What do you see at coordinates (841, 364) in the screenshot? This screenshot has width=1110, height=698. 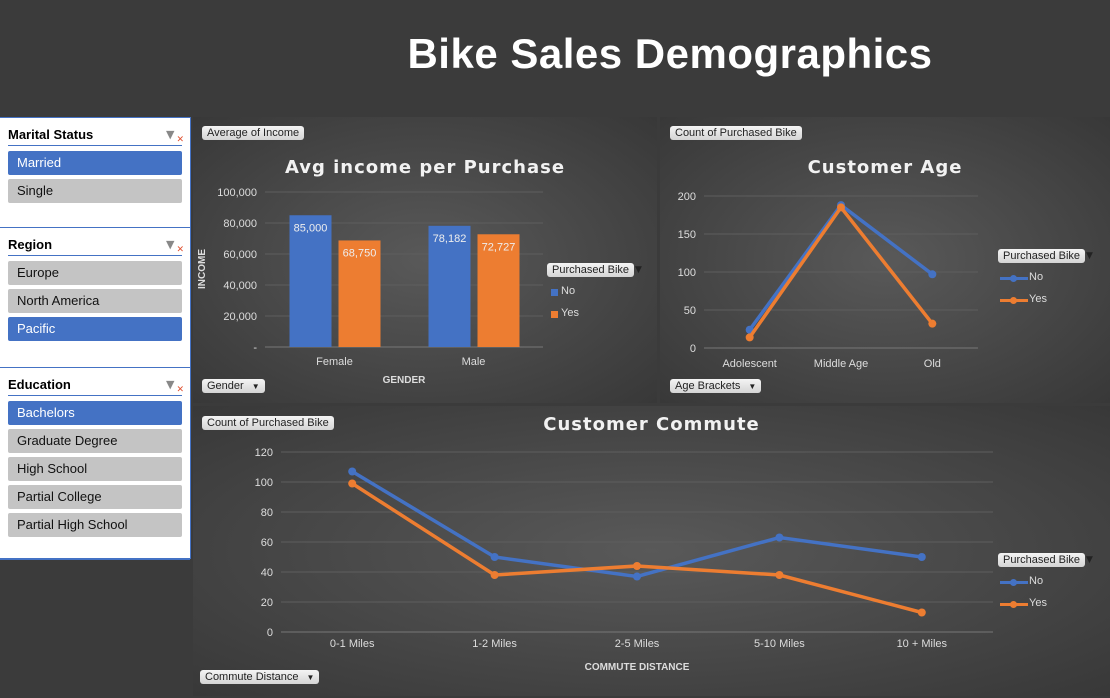 I see `x-tick-label: Middle Age` at bounding box center [841, 364].